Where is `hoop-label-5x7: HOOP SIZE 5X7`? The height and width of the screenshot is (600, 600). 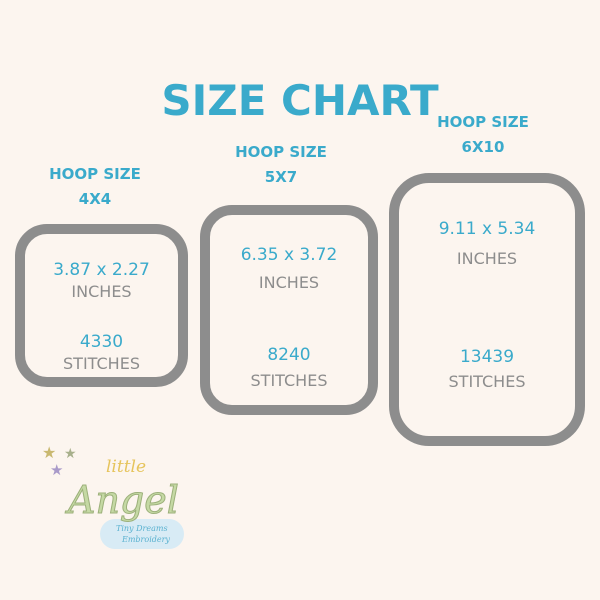
hoop-label-5x7: HOOP SIZE 5X7 is located at coordinates (281, 165).